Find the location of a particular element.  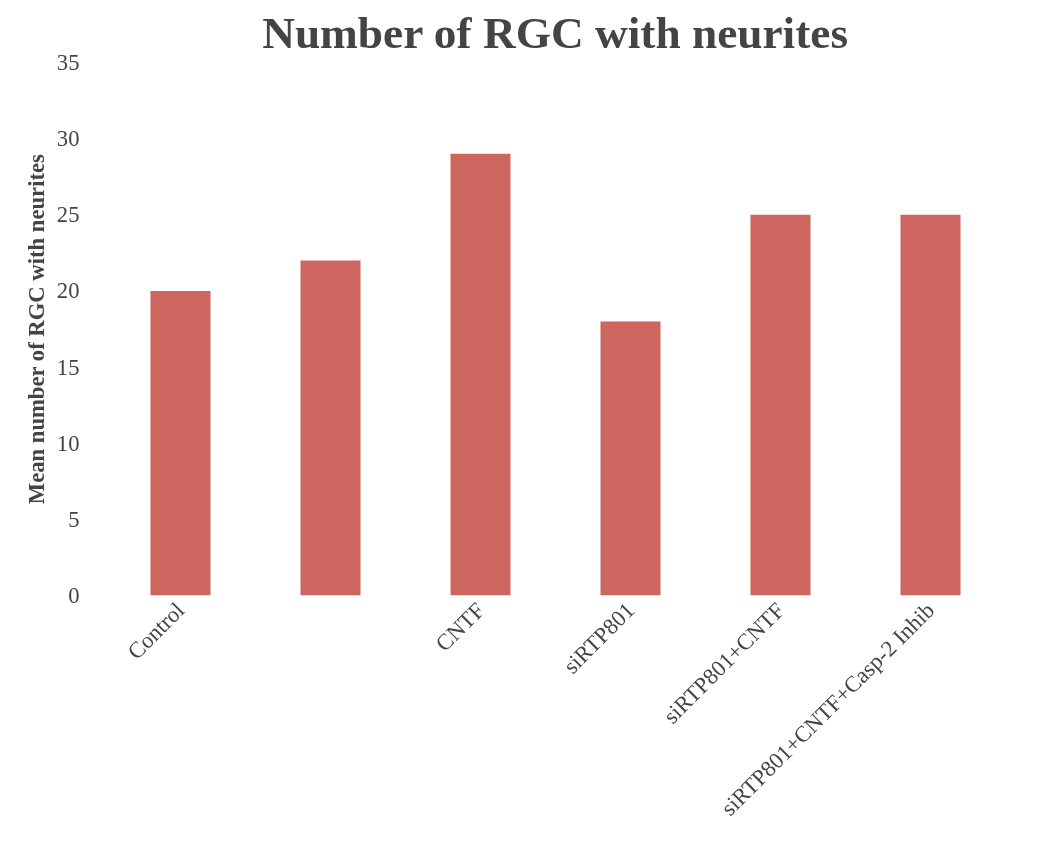

y-tick-label: 10 is located at coordinates (68, 443).